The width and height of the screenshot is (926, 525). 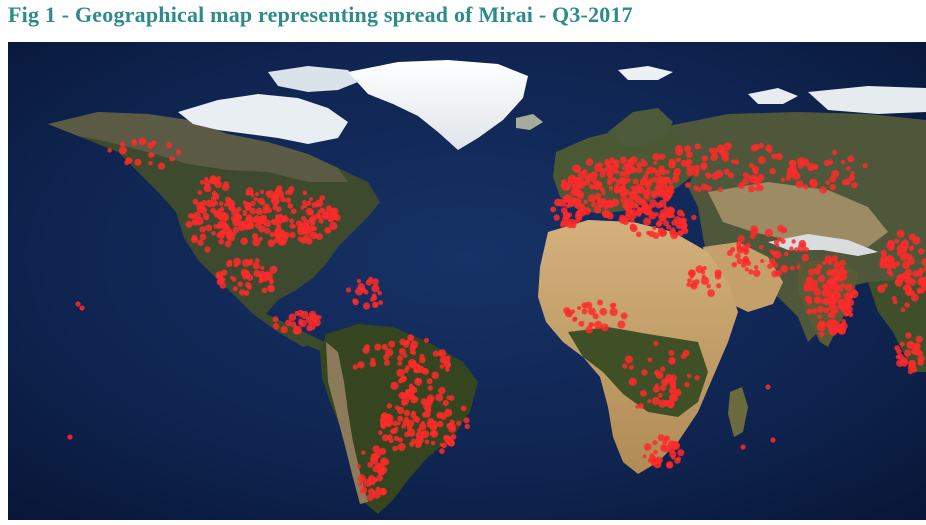 What do you see at coordinates (867, 100) in the screenshot?
I see `land-asia-arctic-ice` at bounding box center [867, 100].